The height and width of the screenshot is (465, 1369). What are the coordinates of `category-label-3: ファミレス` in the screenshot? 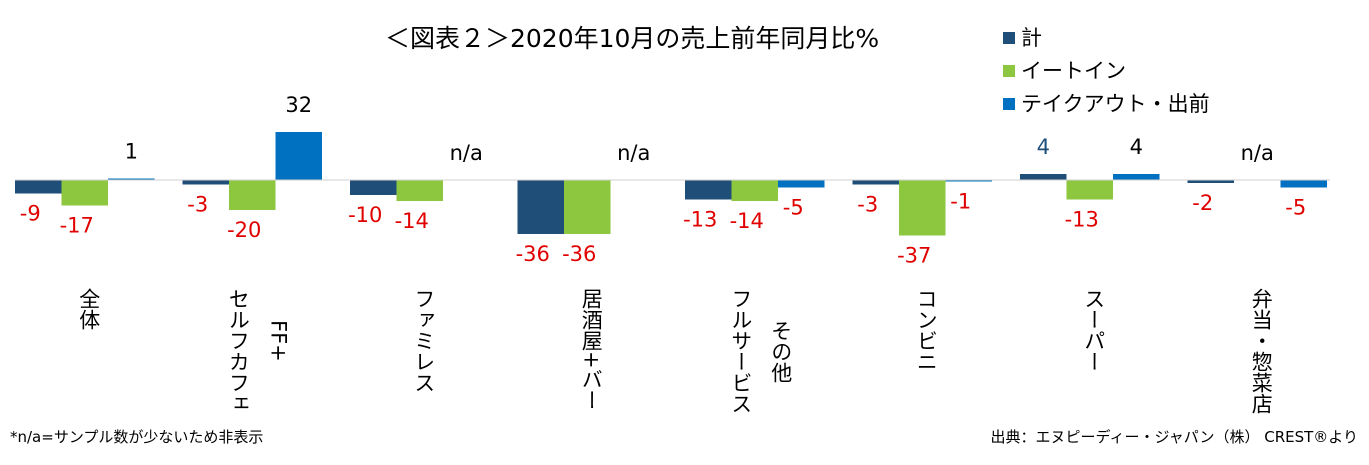 It's located at (424, 340).